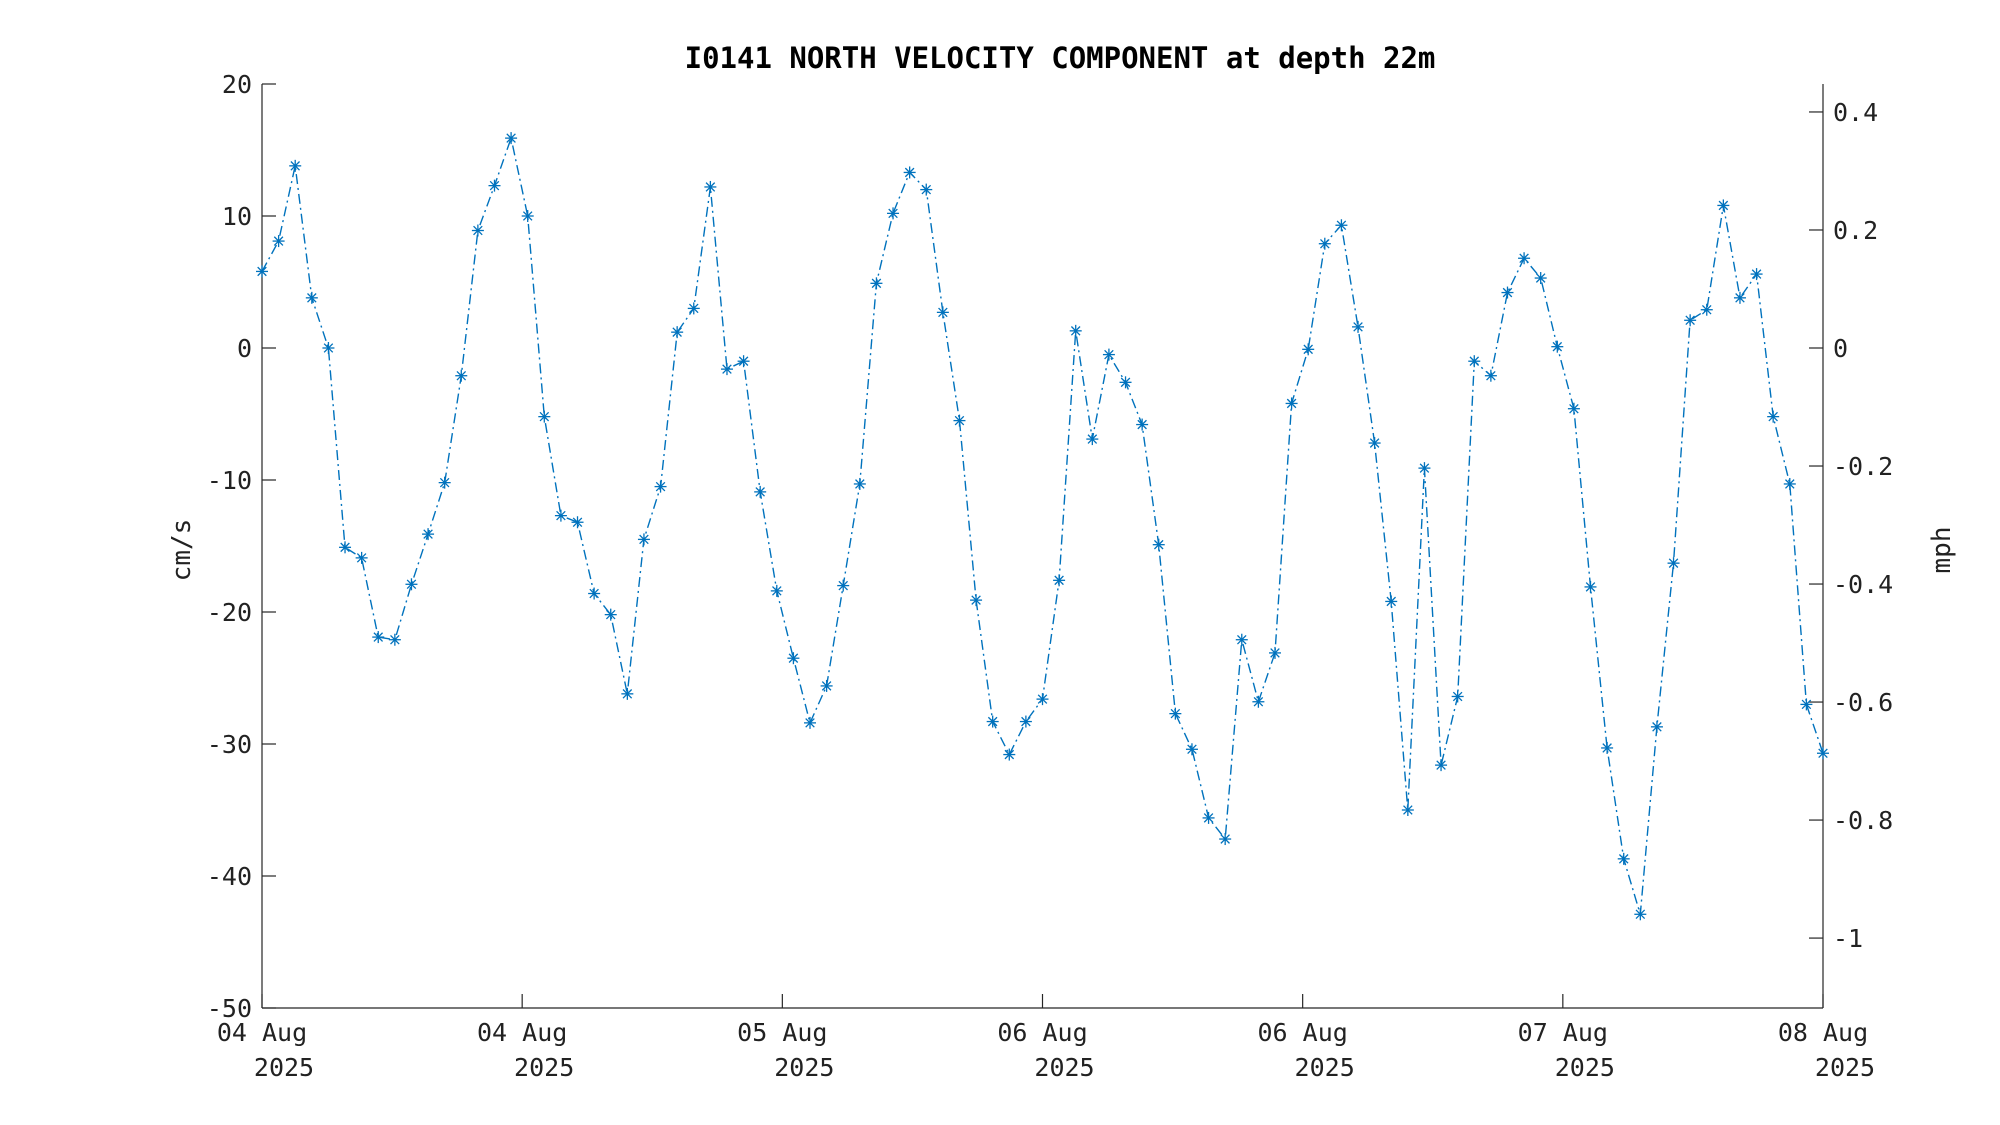  I want to click on y-tick-label-right: -0.6, so click(1863, 702).